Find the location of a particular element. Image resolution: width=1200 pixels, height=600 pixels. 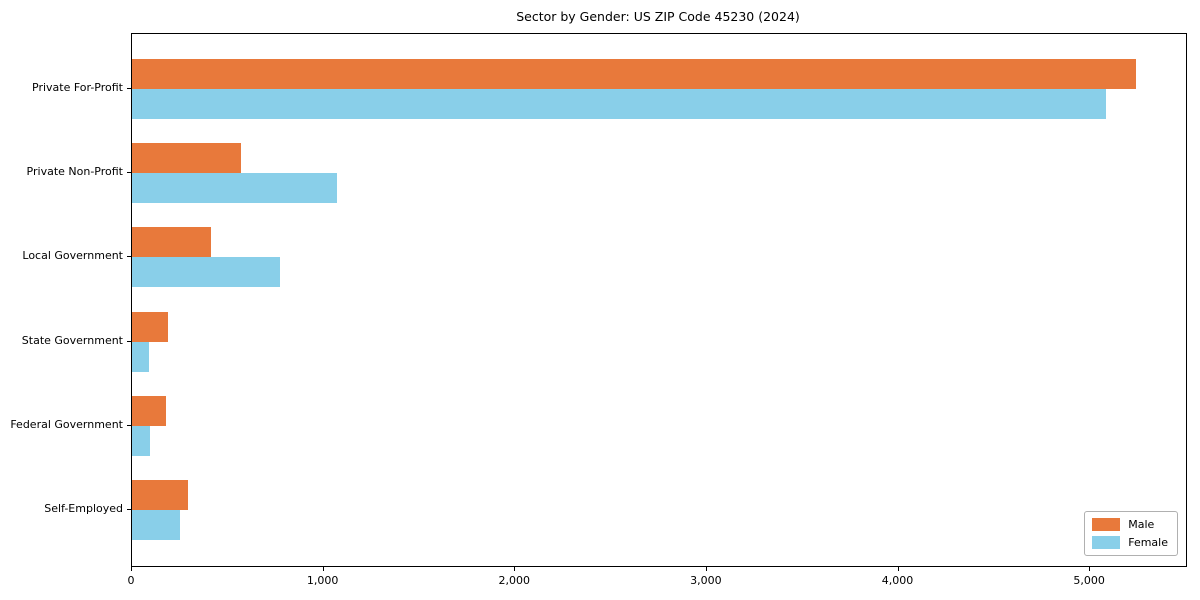

legend-entry-female: Female is located at coordinates (1130, 542).